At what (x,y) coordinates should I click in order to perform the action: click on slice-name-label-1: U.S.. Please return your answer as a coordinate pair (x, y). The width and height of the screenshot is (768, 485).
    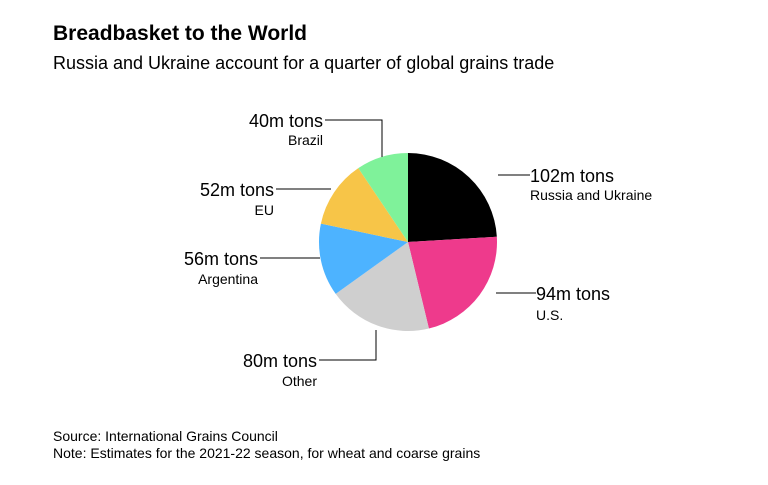
    Looking at the image, I should click on (549, 315).